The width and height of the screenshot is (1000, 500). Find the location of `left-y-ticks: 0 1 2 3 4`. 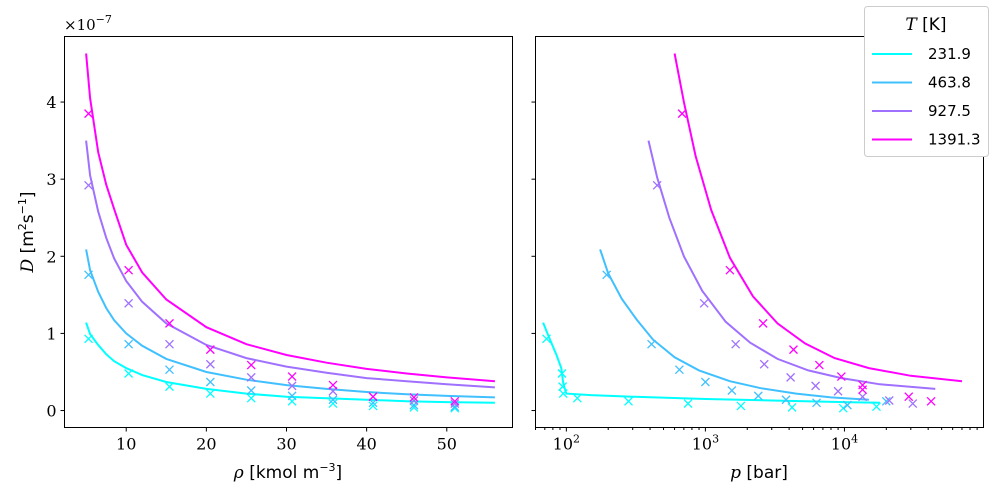

left-y-ticks: 0 1 2 3 4 is located at coordinates (55, 257).